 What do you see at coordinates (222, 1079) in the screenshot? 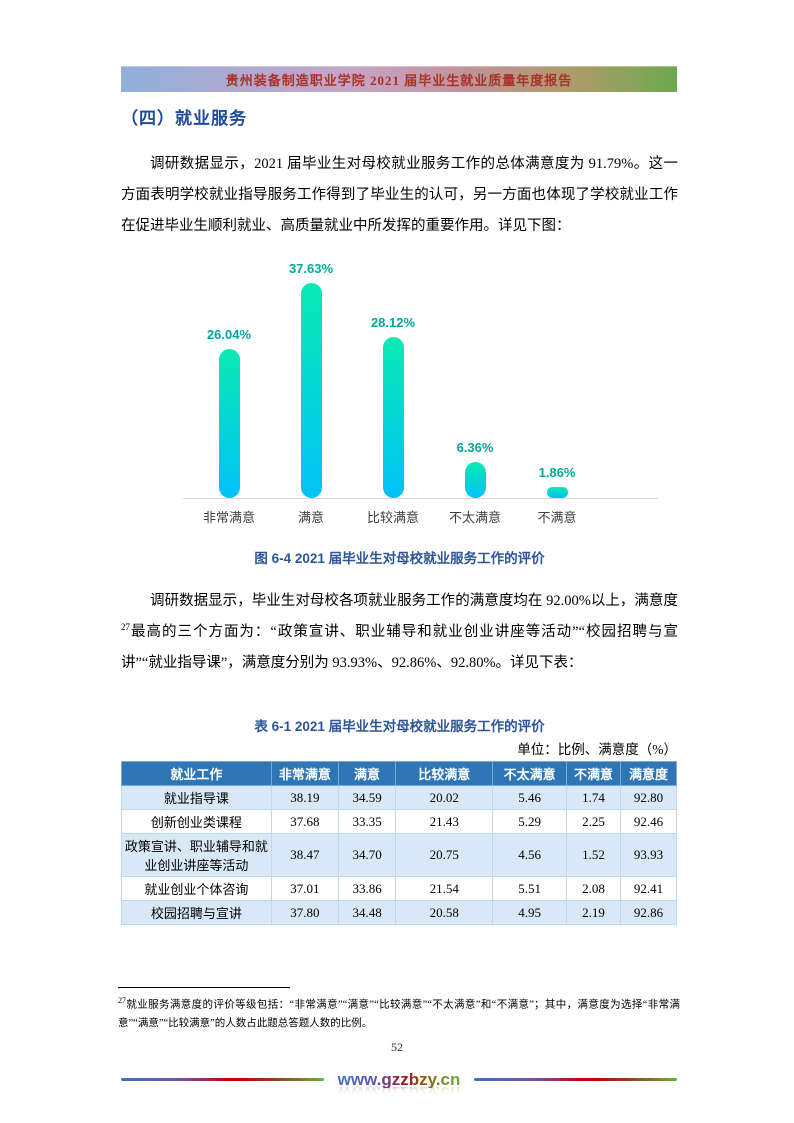
I see `footer-rule-left` at bounding box center [222, 1079].